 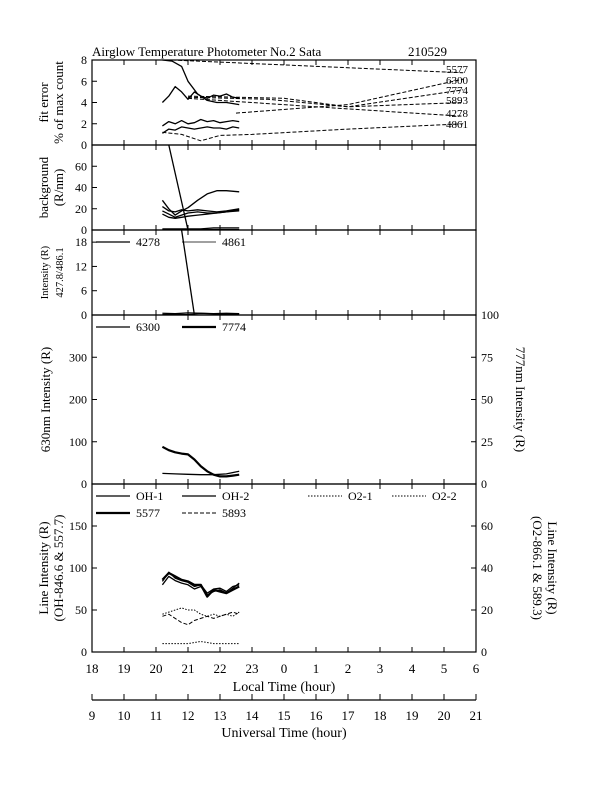 I want to click on y2-axis-label-red_line: 777nm Intensity (R), so click(x=520, y=399).